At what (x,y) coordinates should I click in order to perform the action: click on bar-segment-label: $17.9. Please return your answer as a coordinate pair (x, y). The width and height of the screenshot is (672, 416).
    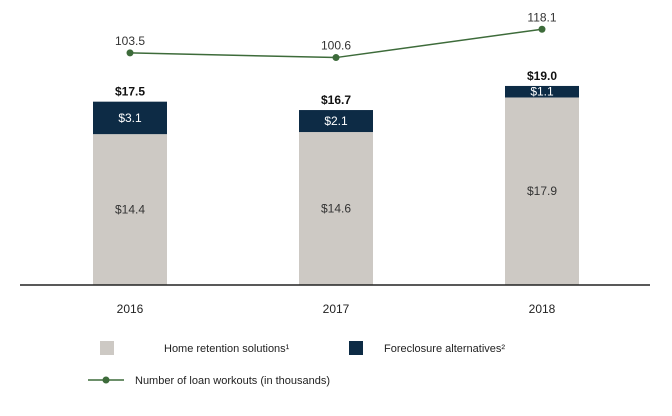
    Looking at the image, I should click on (542, 191).